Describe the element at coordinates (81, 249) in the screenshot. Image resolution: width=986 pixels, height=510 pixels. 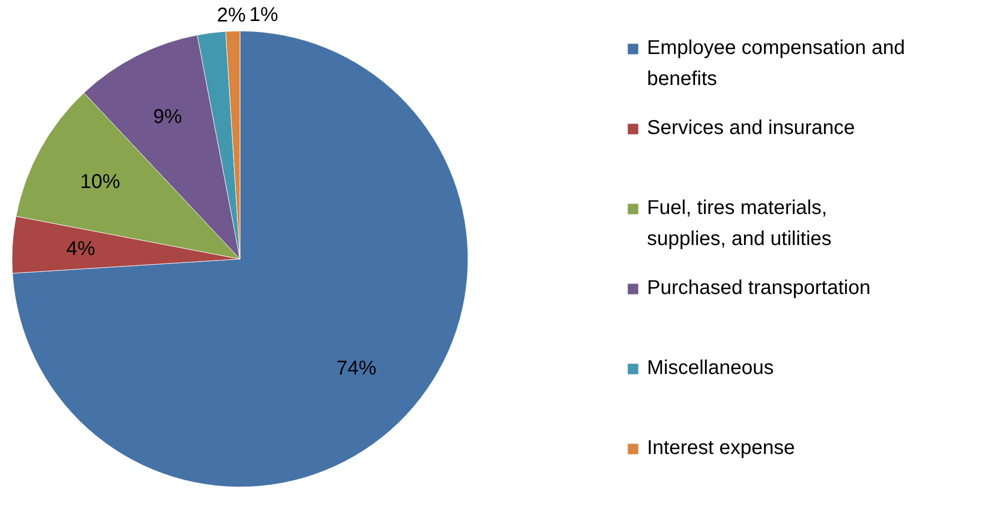
I see `data-label: 4%` at that location.